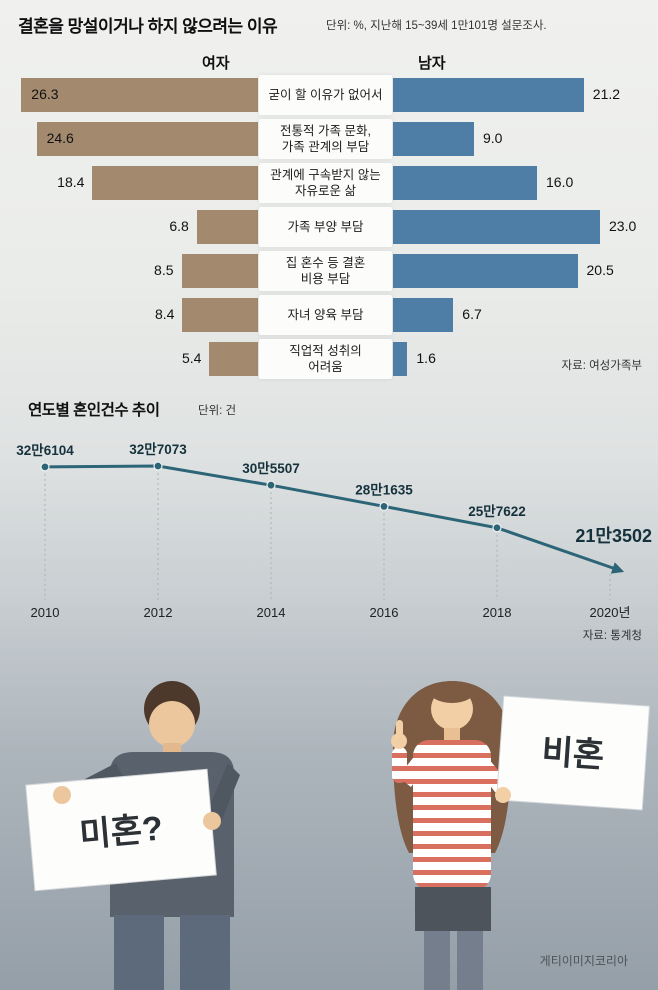 This screenshot has height=990, width=658. What do you see at coordinates (583, 961) in the screenshot?
I see `image-credit: 게티이미지코리아` at bounding box center [583, 961].